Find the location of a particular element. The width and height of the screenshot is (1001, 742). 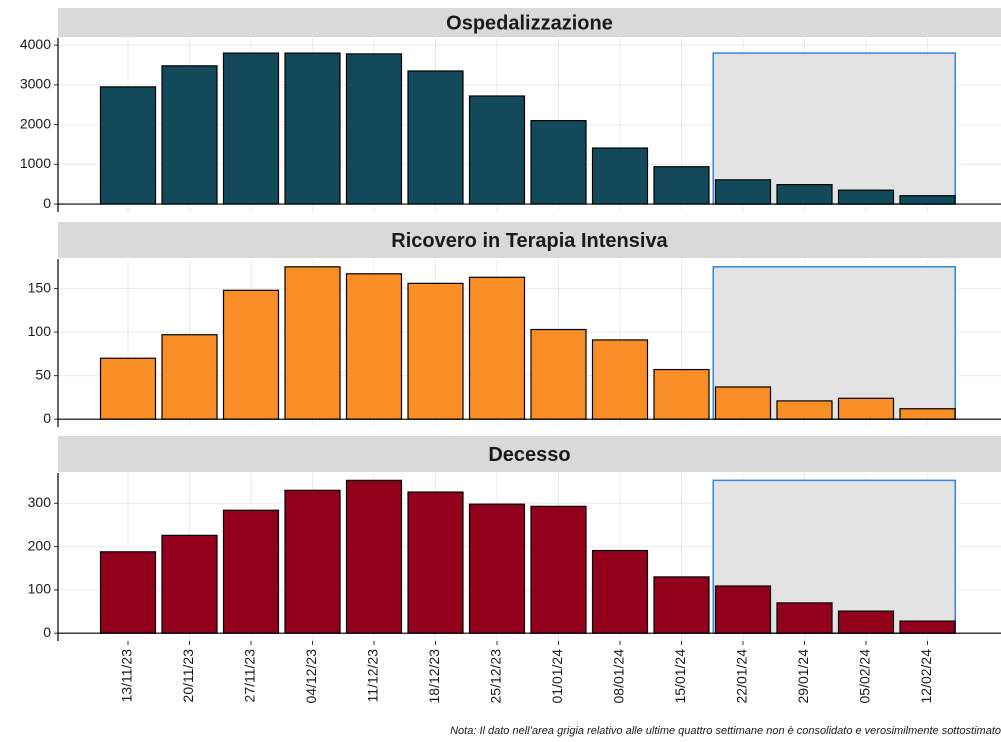

highlight-region is located at coordinates (834, 128).